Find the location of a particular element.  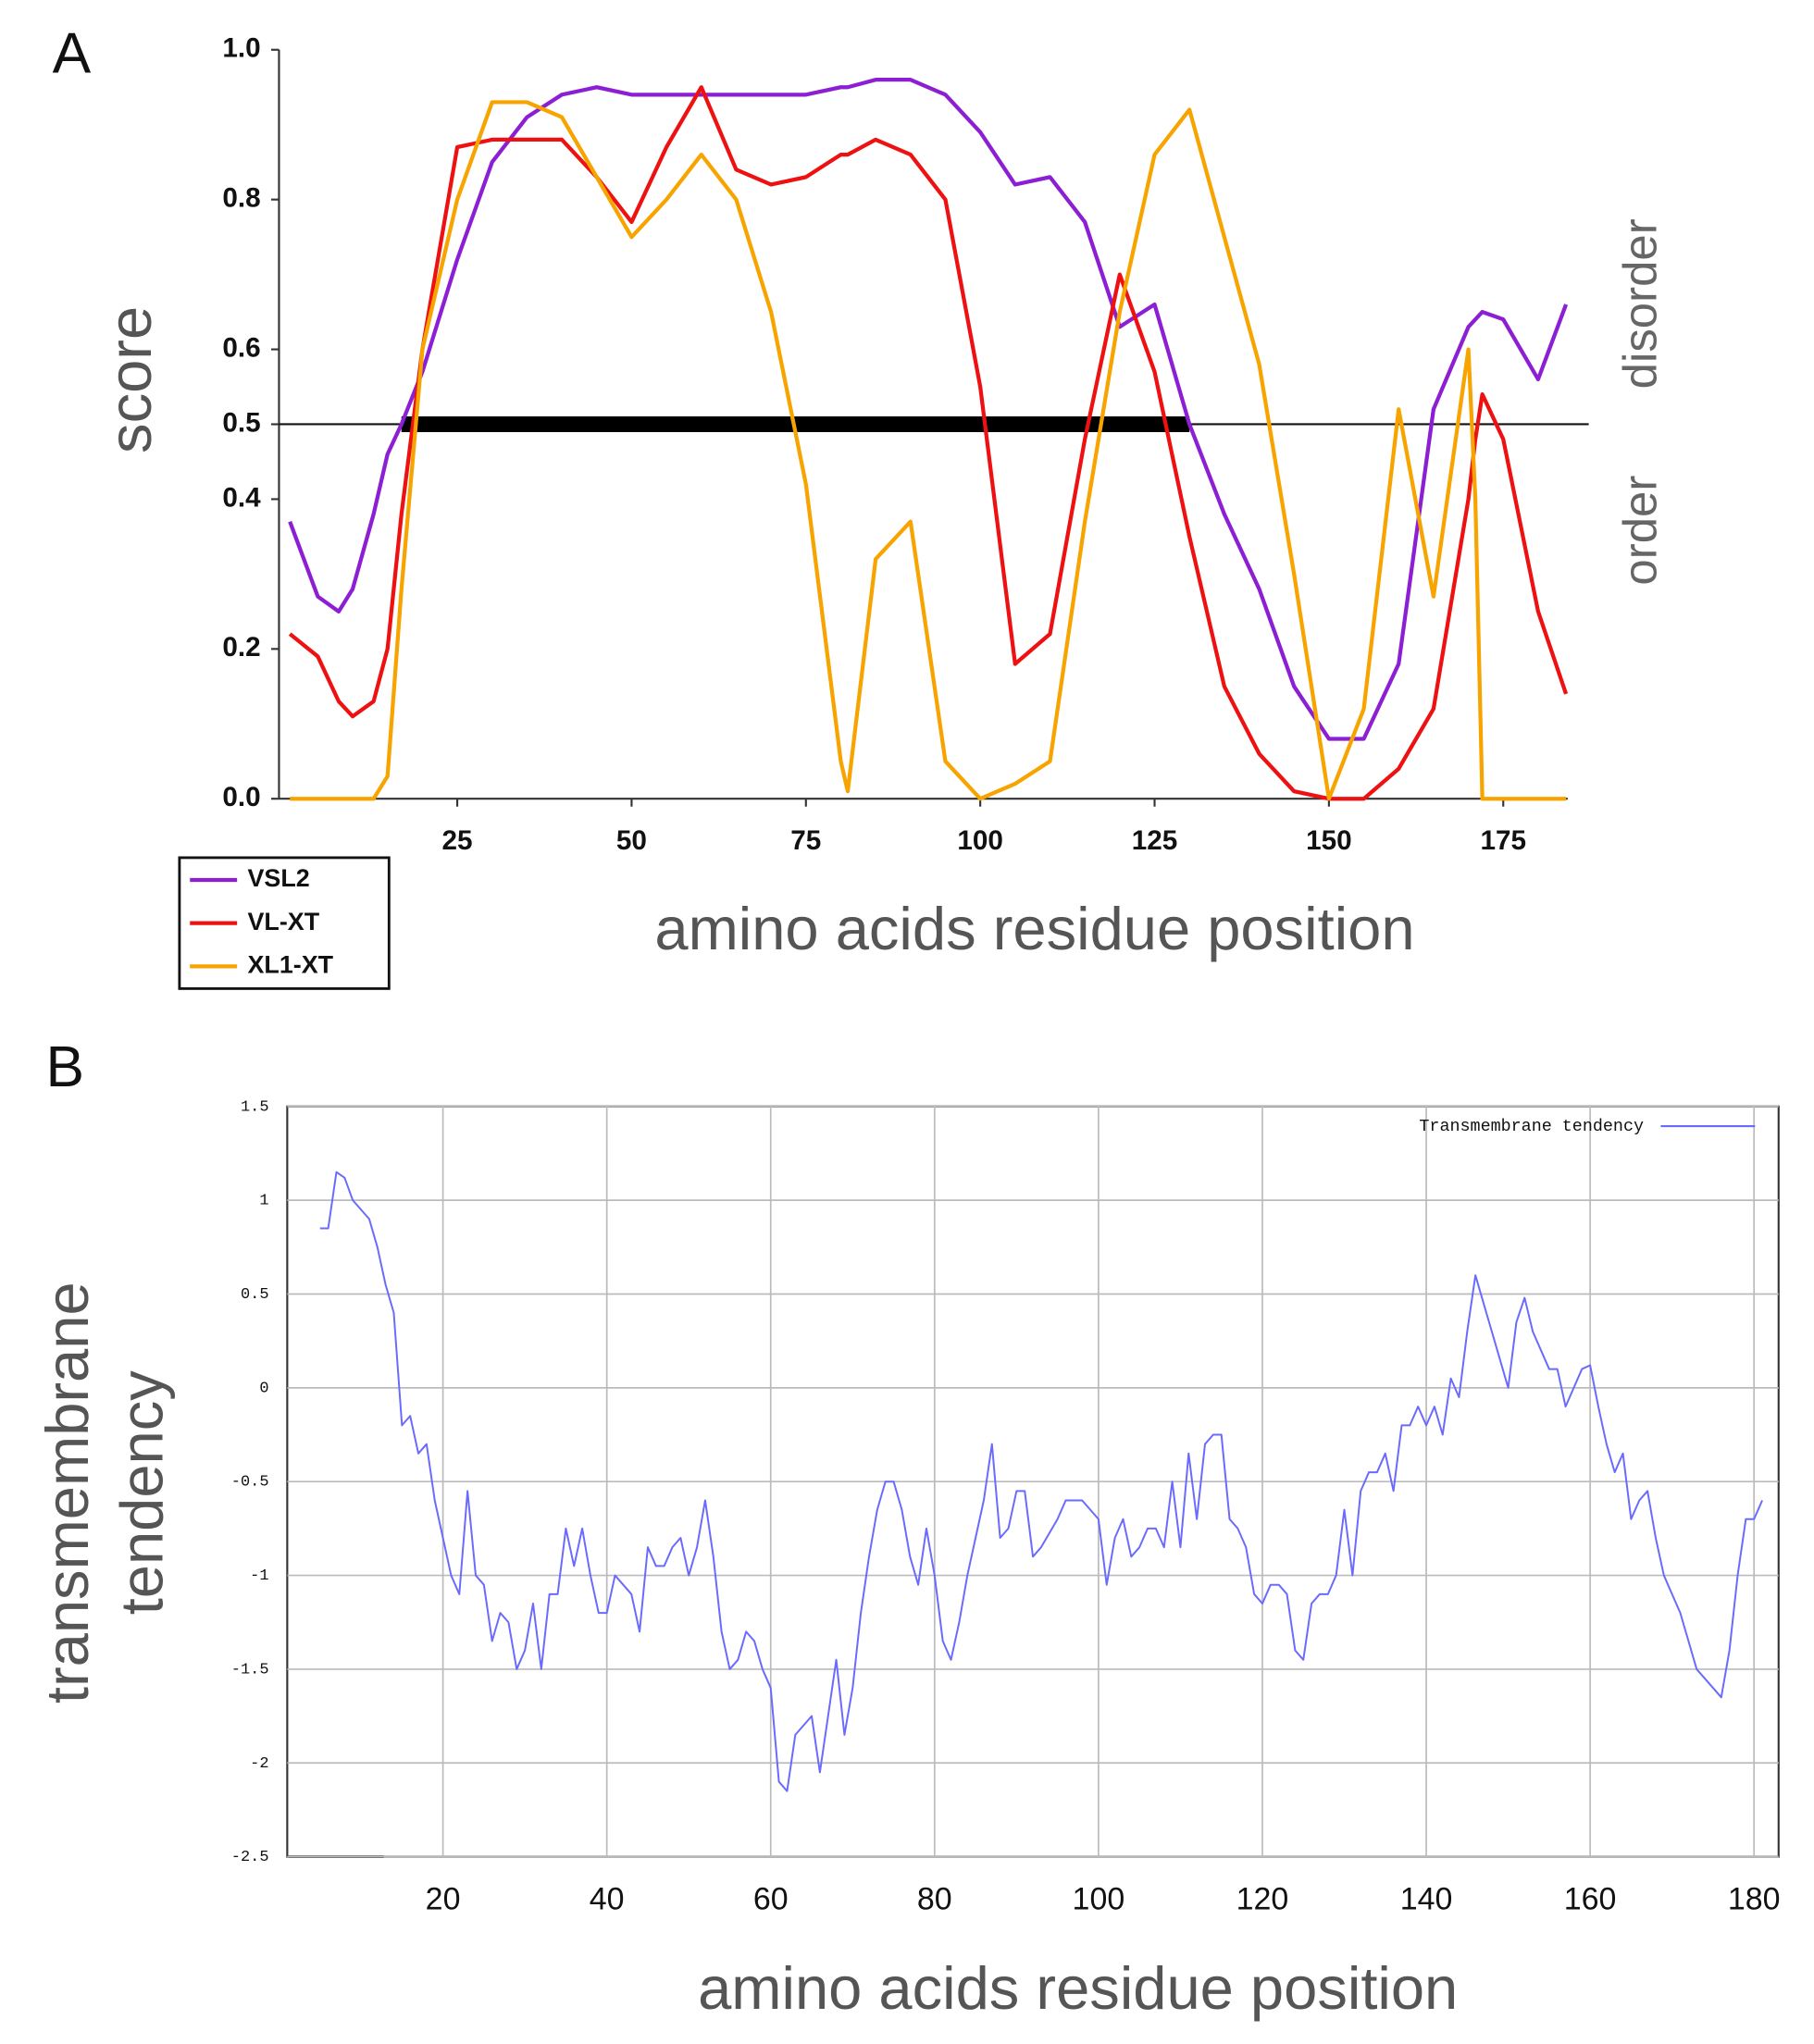

y-tick-label: 1.5 is located at coordinates (255, 1107).